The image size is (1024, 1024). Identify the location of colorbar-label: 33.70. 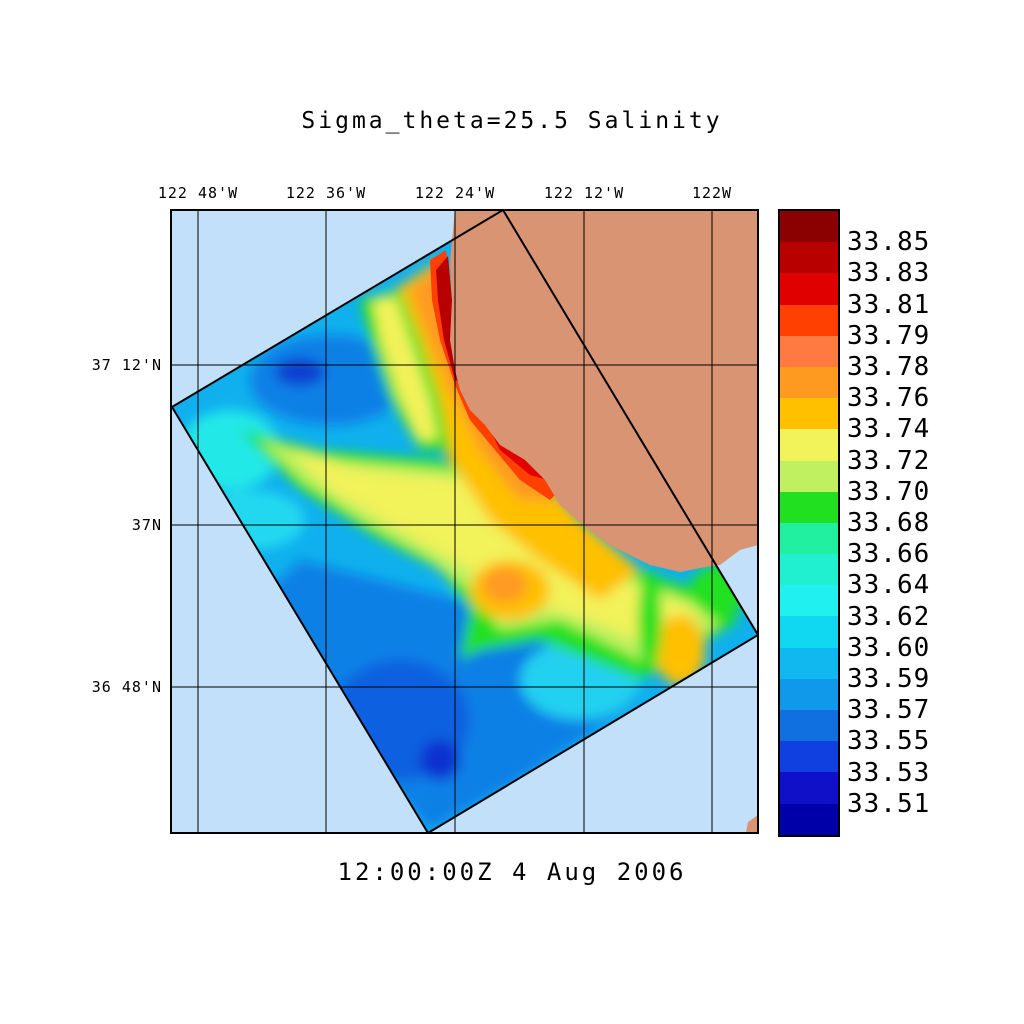
(889, 491).